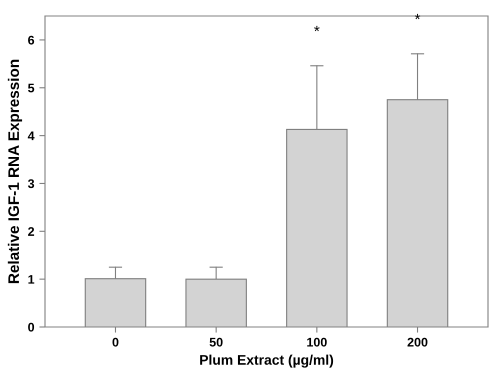 This screenshot has width=490, height=391. Describe the element at coordinates (15, 172) in the screenshot. I see `y-axis-title: Relative IGF-1 RNA Expression` at that location.